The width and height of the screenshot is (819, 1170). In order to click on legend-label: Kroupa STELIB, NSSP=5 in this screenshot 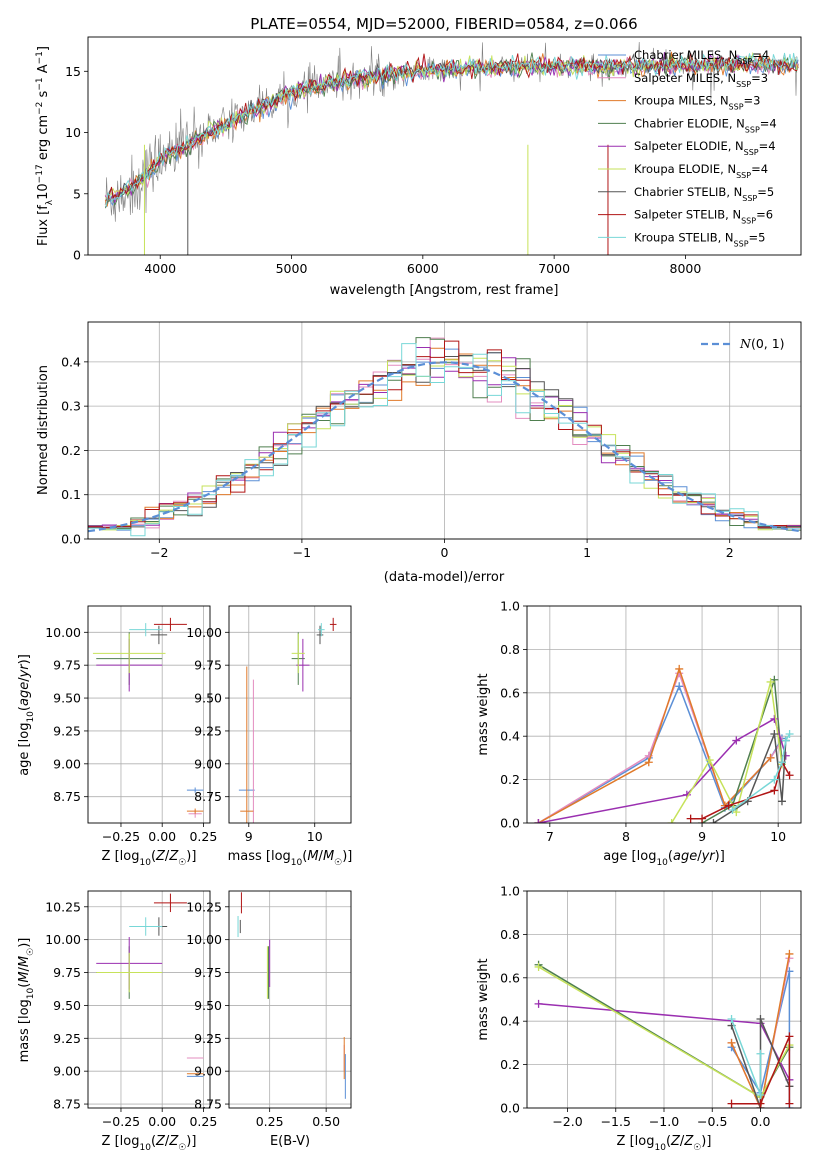, I will do `click(699, 239)`.